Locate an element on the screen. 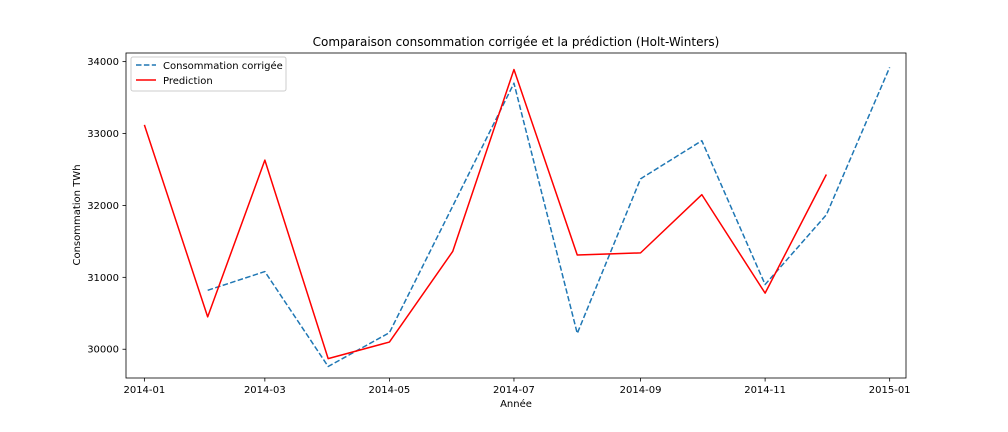 This screenshot has width=1008, height=432. y-tick-label: 32000 is located at coordinates (103, 206).